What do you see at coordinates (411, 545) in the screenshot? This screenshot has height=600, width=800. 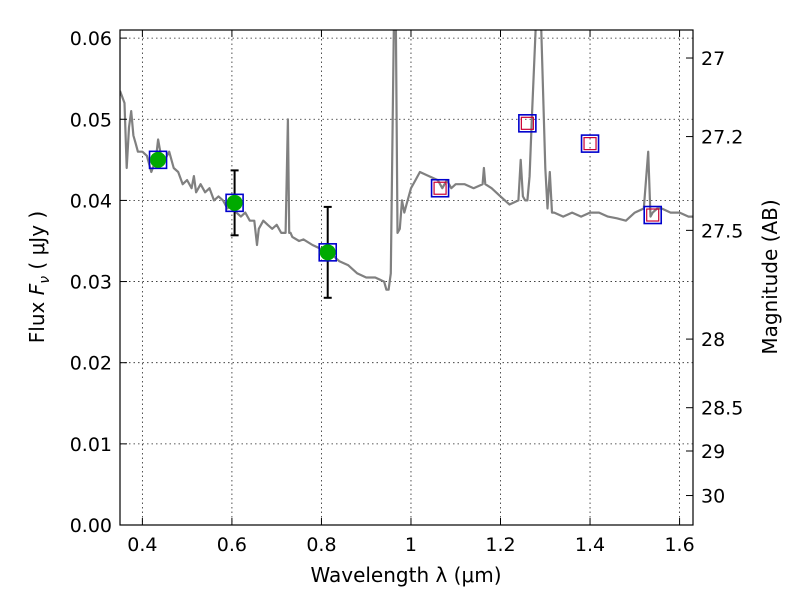 I see `x-tick-label: 1` at bounding box center [411, 545].